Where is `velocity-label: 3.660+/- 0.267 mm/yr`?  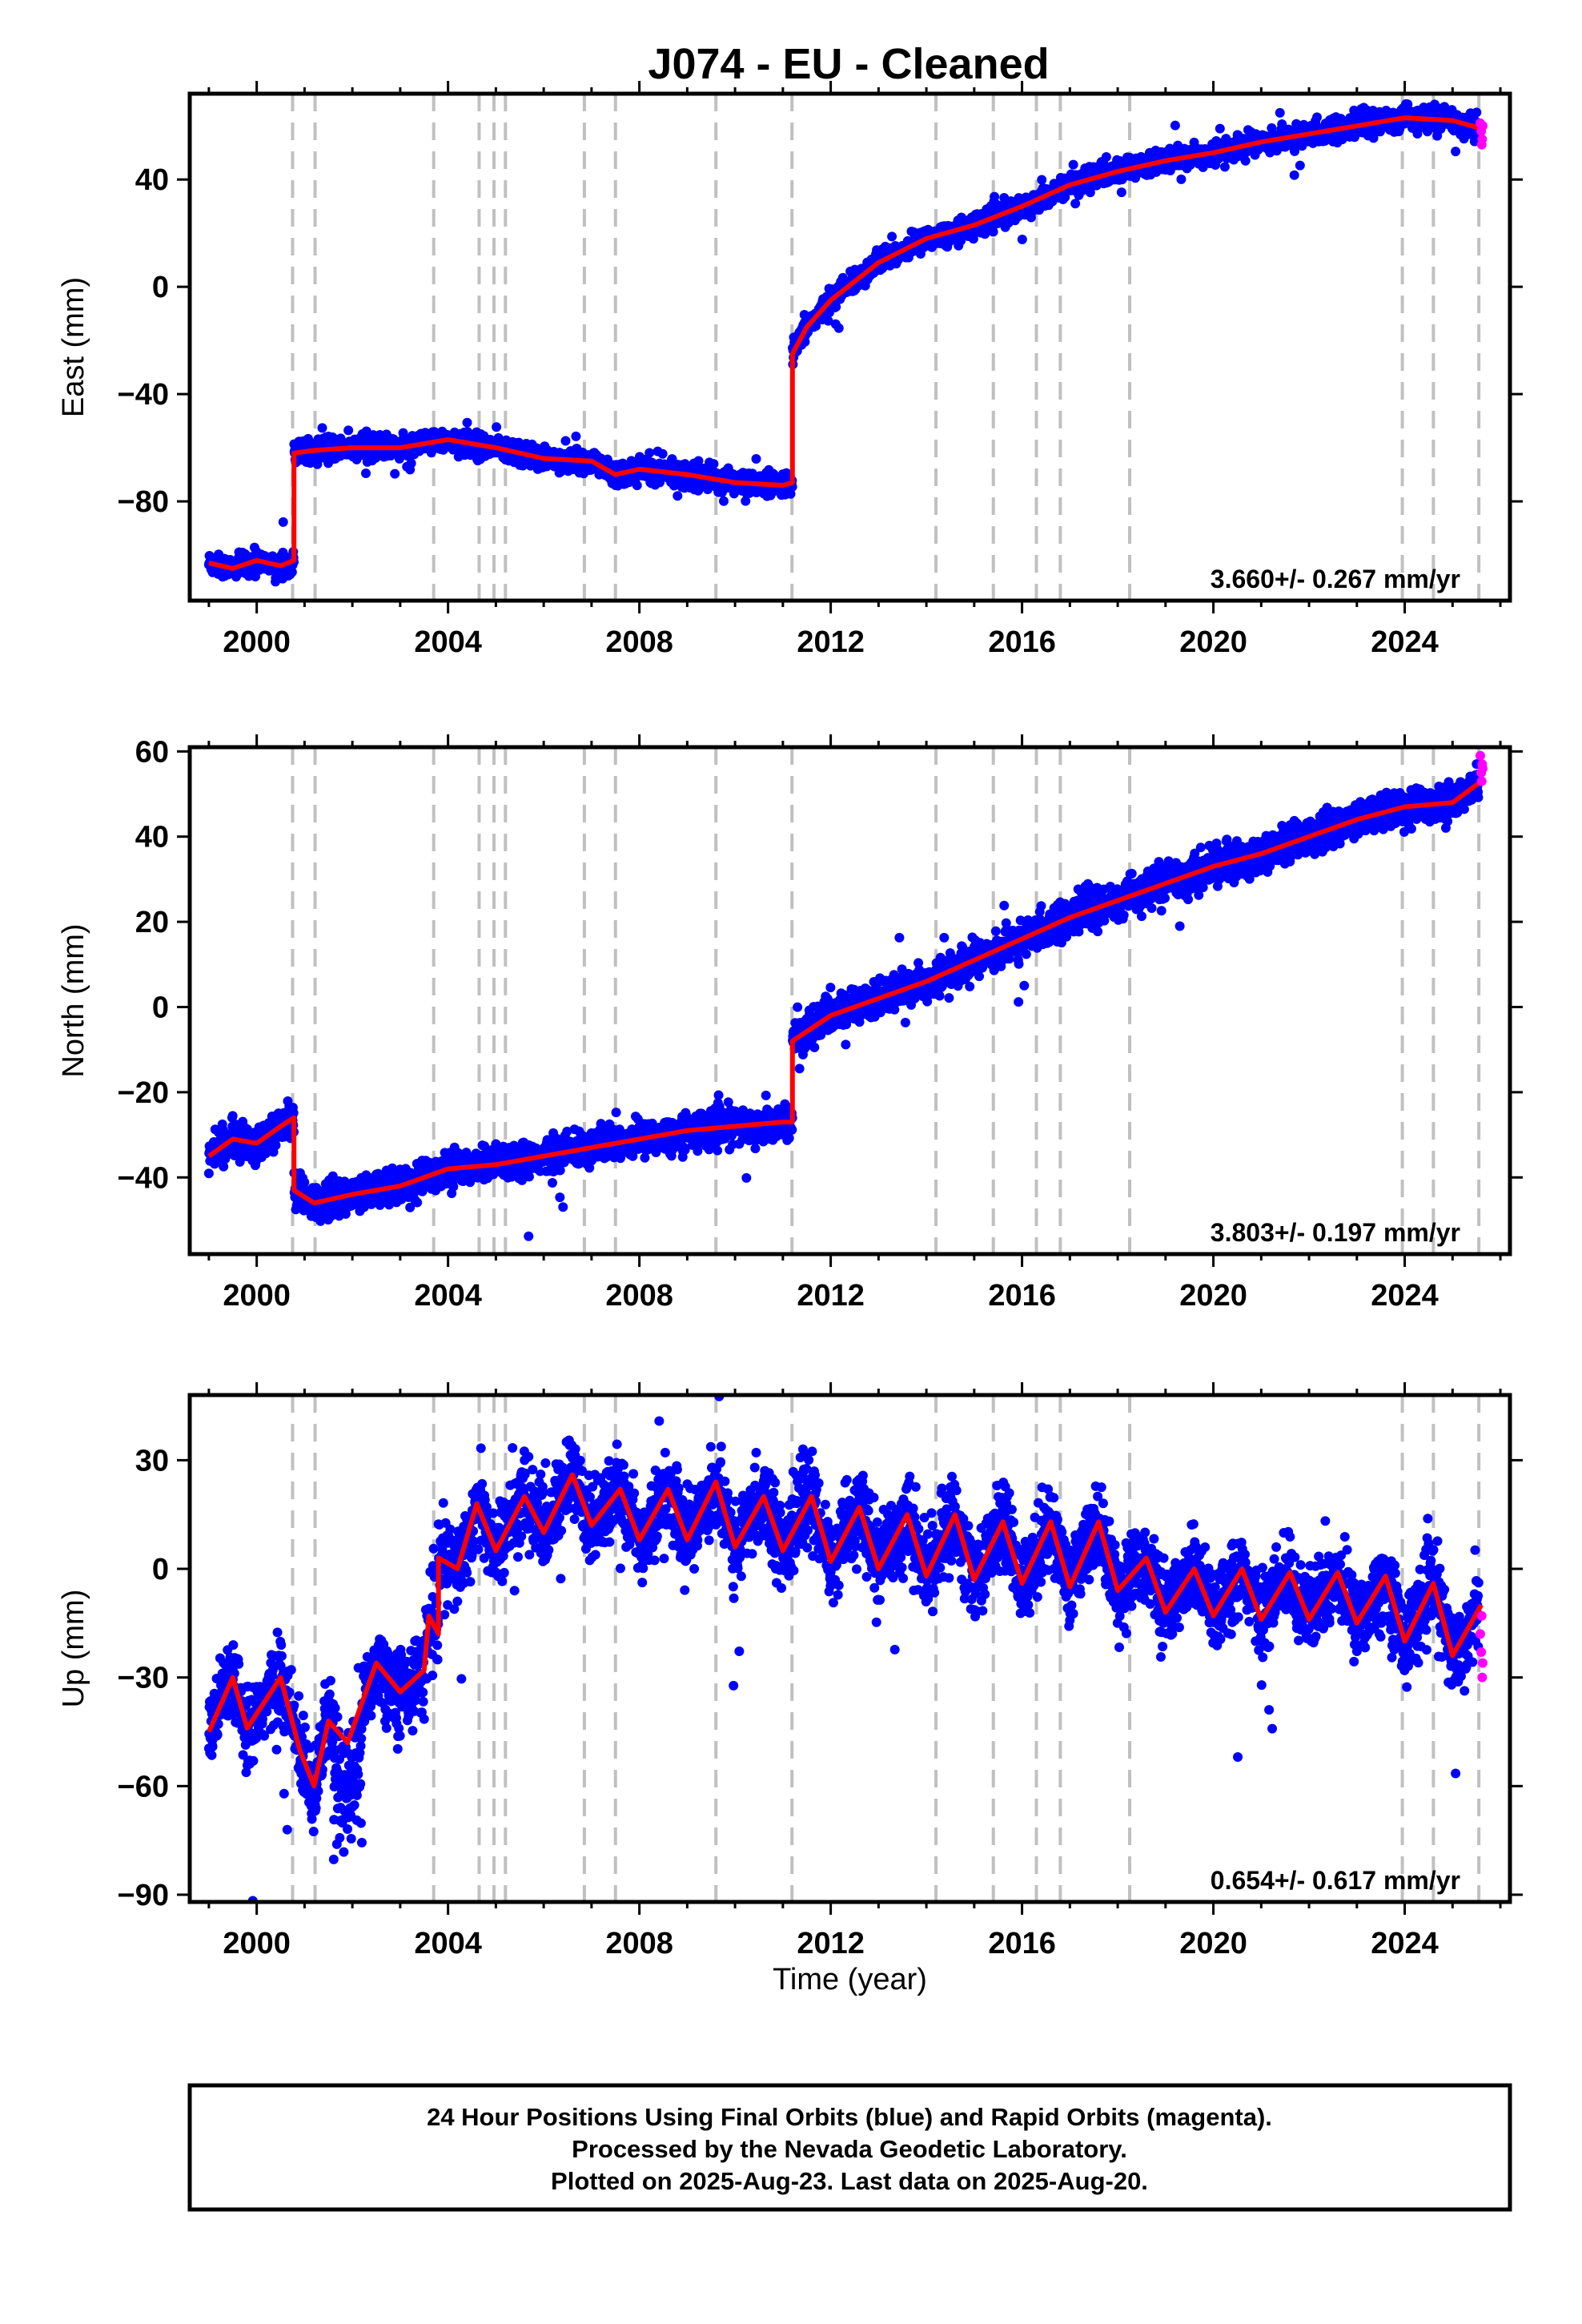
velocity-label: 3.660+/- 0.267 mm/yr is located at coordinates (1335, 579).